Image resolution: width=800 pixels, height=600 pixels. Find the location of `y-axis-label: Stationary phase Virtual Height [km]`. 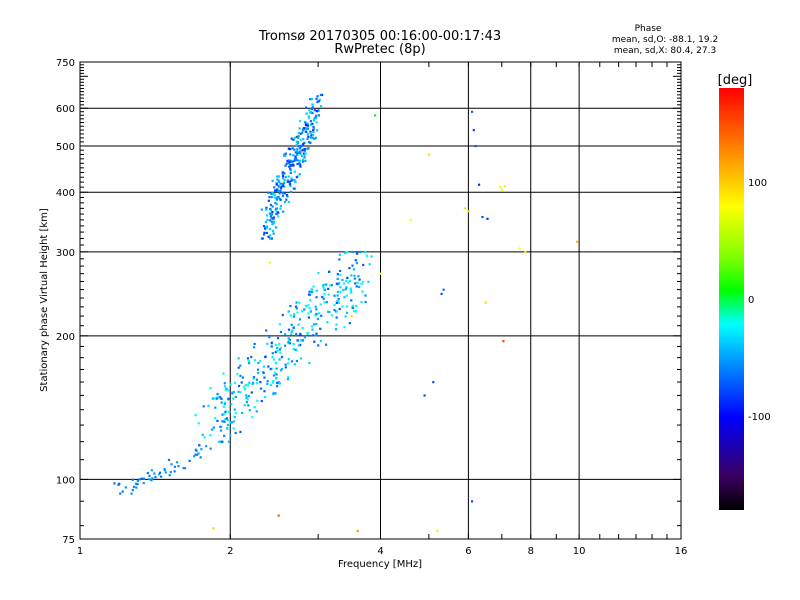

y-axis-label: Stationary phase Virtual Height [km] is located at coordinates (44, 300).